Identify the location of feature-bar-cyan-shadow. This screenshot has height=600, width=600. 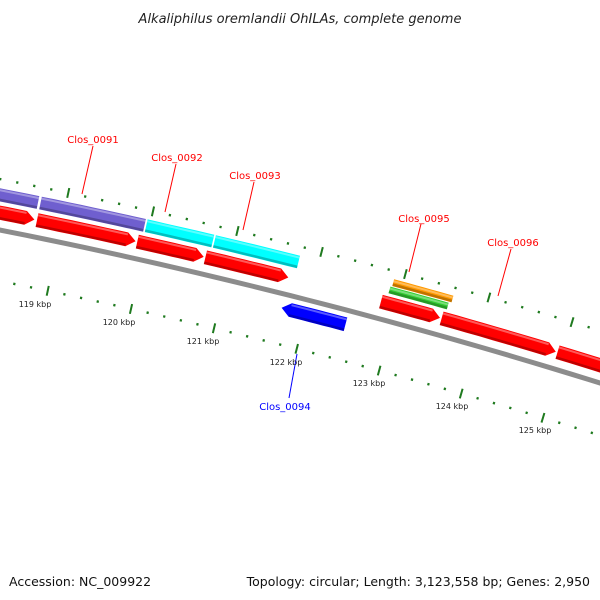
(255, 257).